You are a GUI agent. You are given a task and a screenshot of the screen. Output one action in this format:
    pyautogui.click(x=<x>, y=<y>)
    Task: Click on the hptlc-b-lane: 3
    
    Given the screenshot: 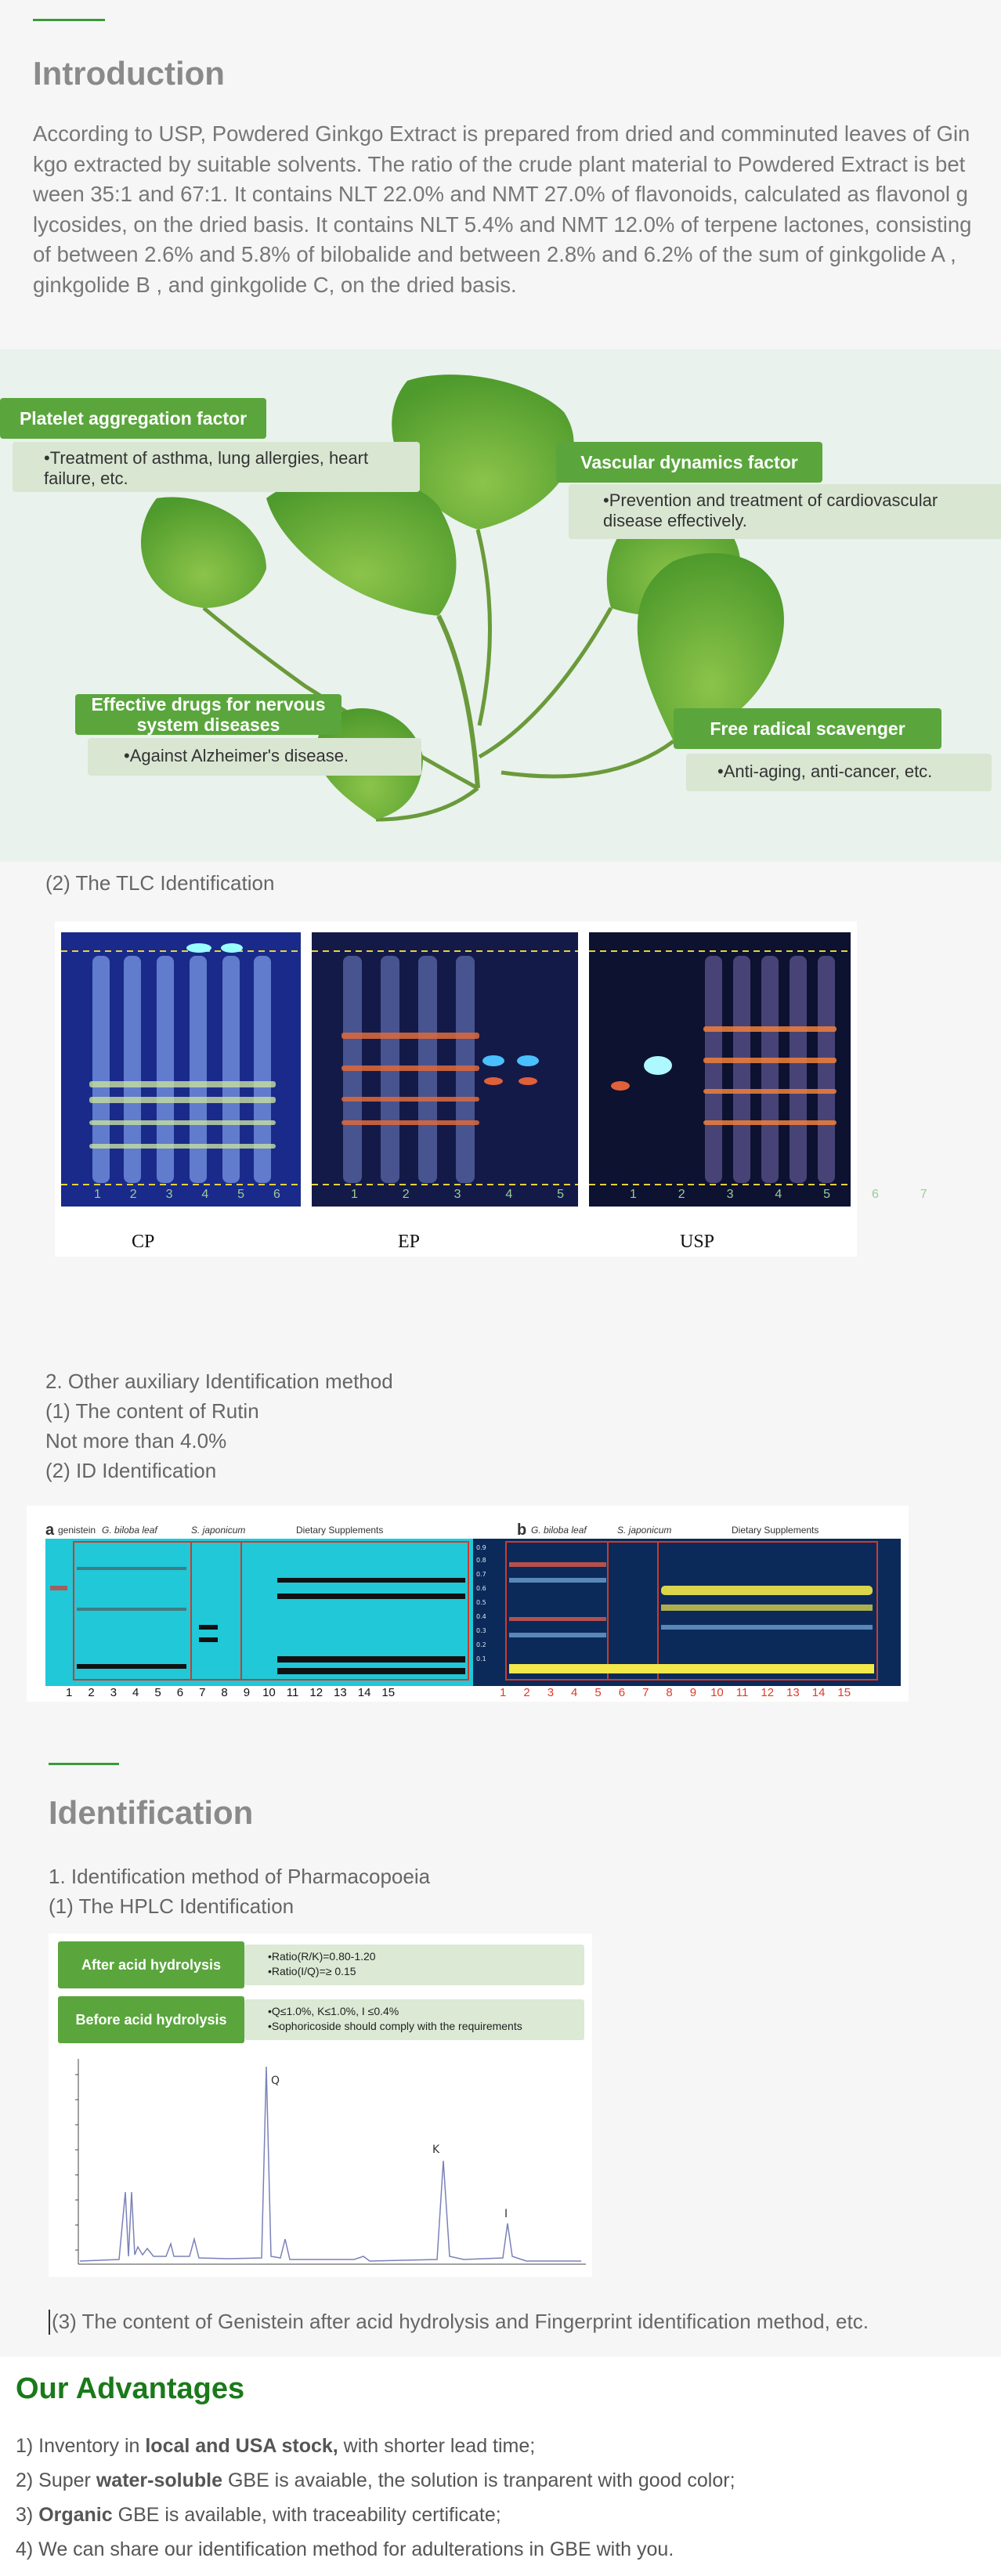 What is the action you would take?
    pyautogui.click(x=551, y=1693)
    